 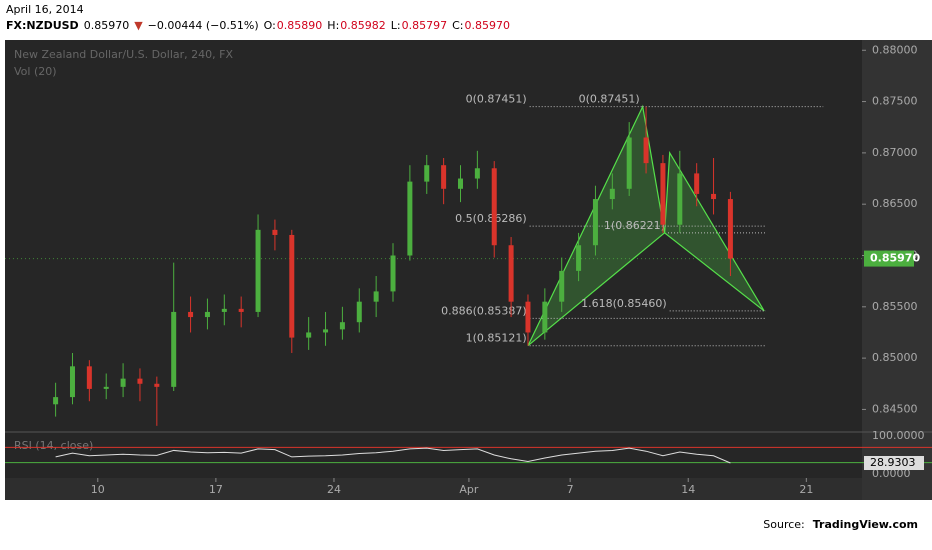 What do you see at coordinates (895, 203) in the screenshot?
I see `y-tick-label: 0.86500` at bounding box center [895, 203].